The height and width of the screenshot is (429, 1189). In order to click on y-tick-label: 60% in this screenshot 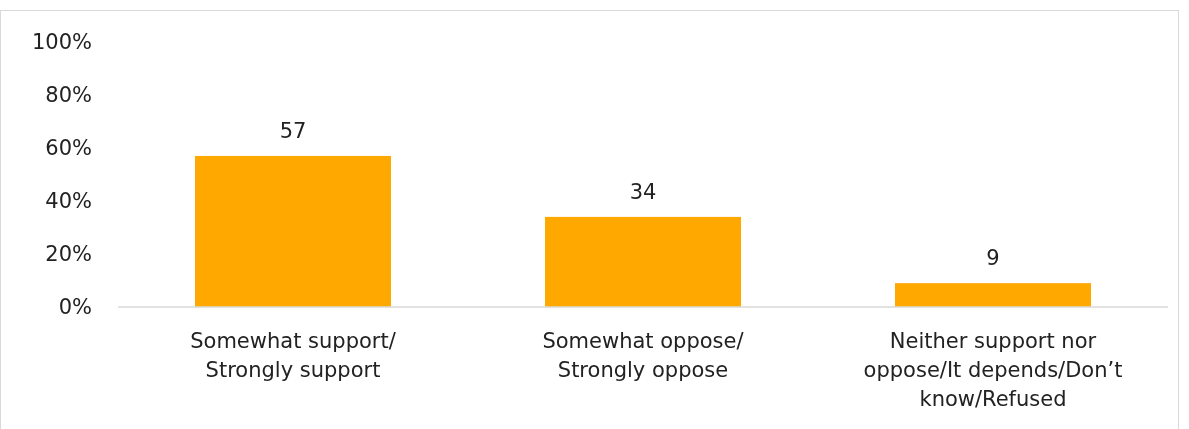, I will do `click(68, 148)`.